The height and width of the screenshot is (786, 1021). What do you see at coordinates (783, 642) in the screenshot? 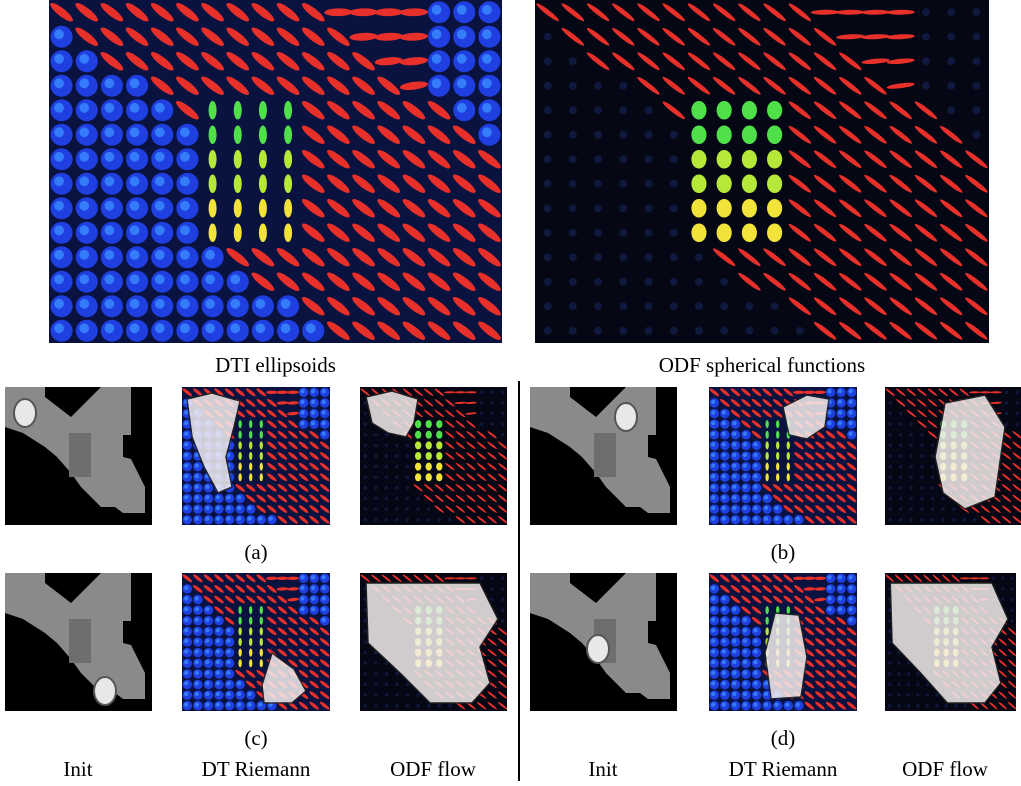
I see `panel-d-dt-riemann` at bounding box center [783, 642].